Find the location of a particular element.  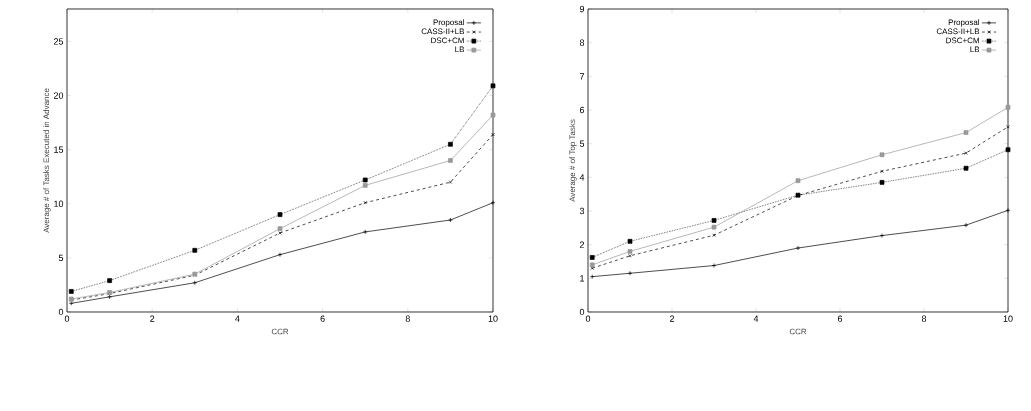

y-tick-label: 6 is located at coordinates (582, 110).